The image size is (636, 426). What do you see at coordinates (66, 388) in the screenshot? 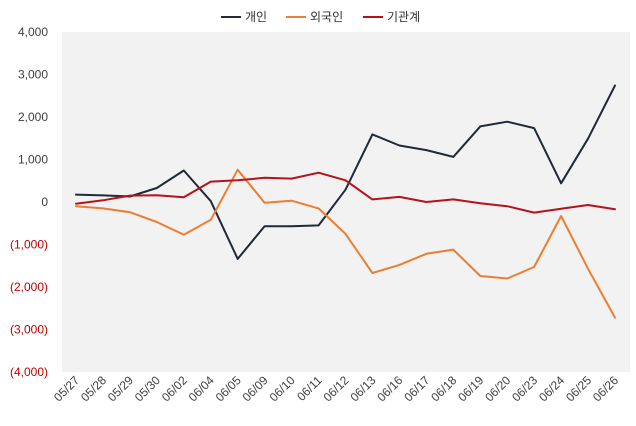
I see `x-tick-label: 05/27` at bounding box center [66, 388].